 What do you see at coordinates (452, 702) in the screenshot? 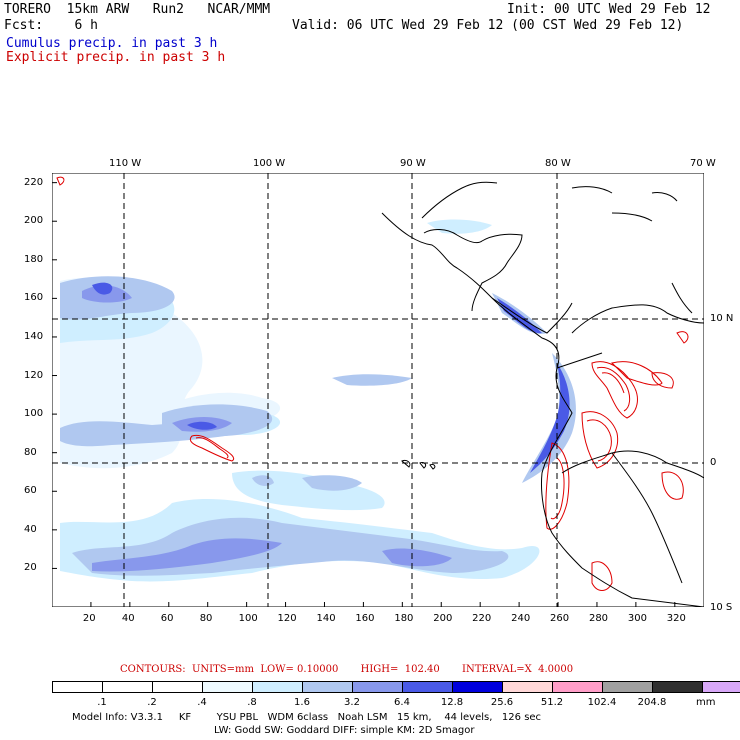
I see `colorbar-label: 12.8` at bounding box center [452, 702].